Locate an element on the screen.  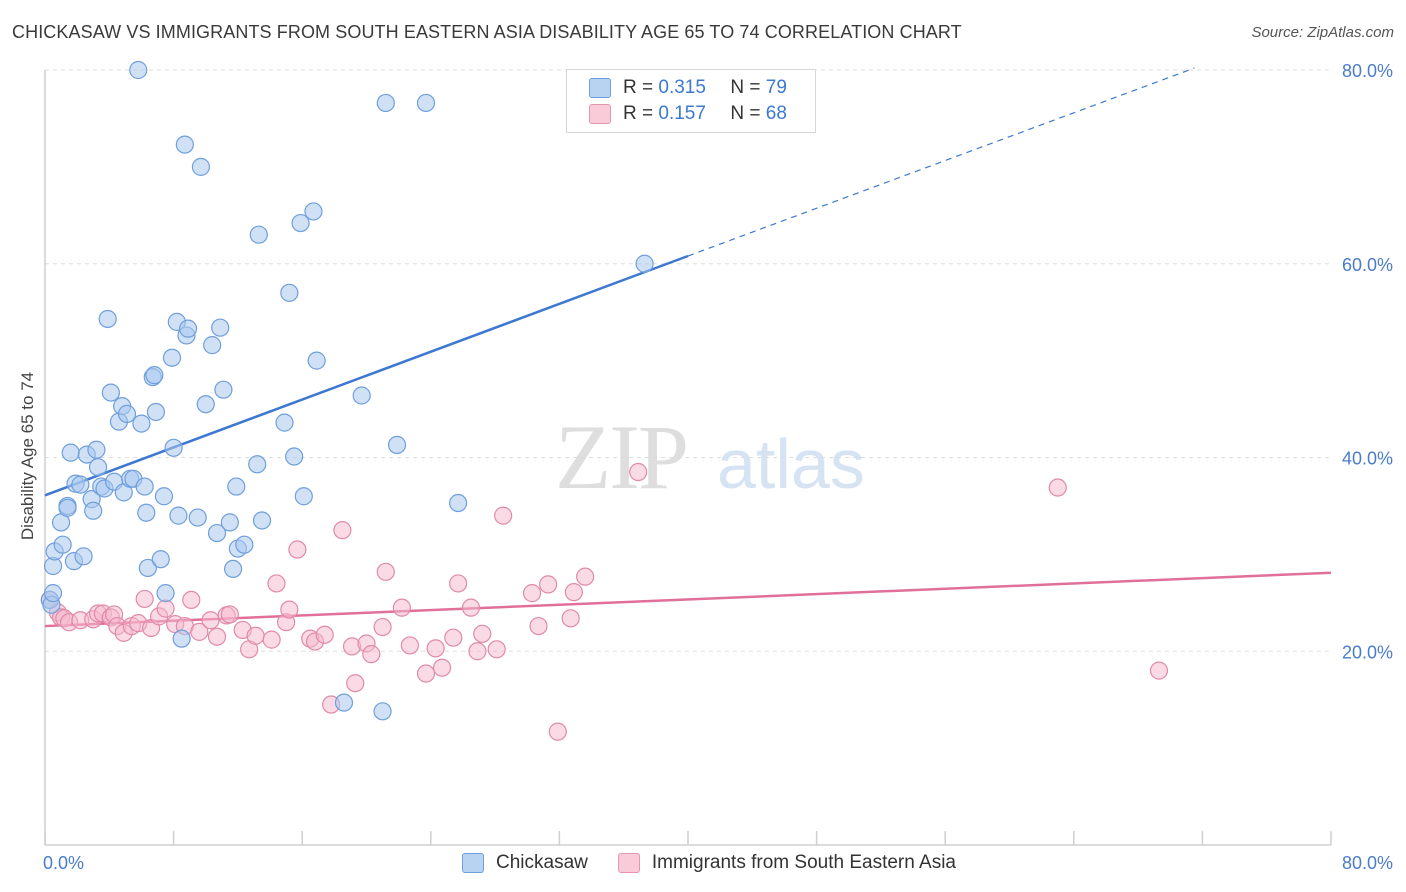
trend-line-chickasaw-extension is located at coordinates (941, 162).